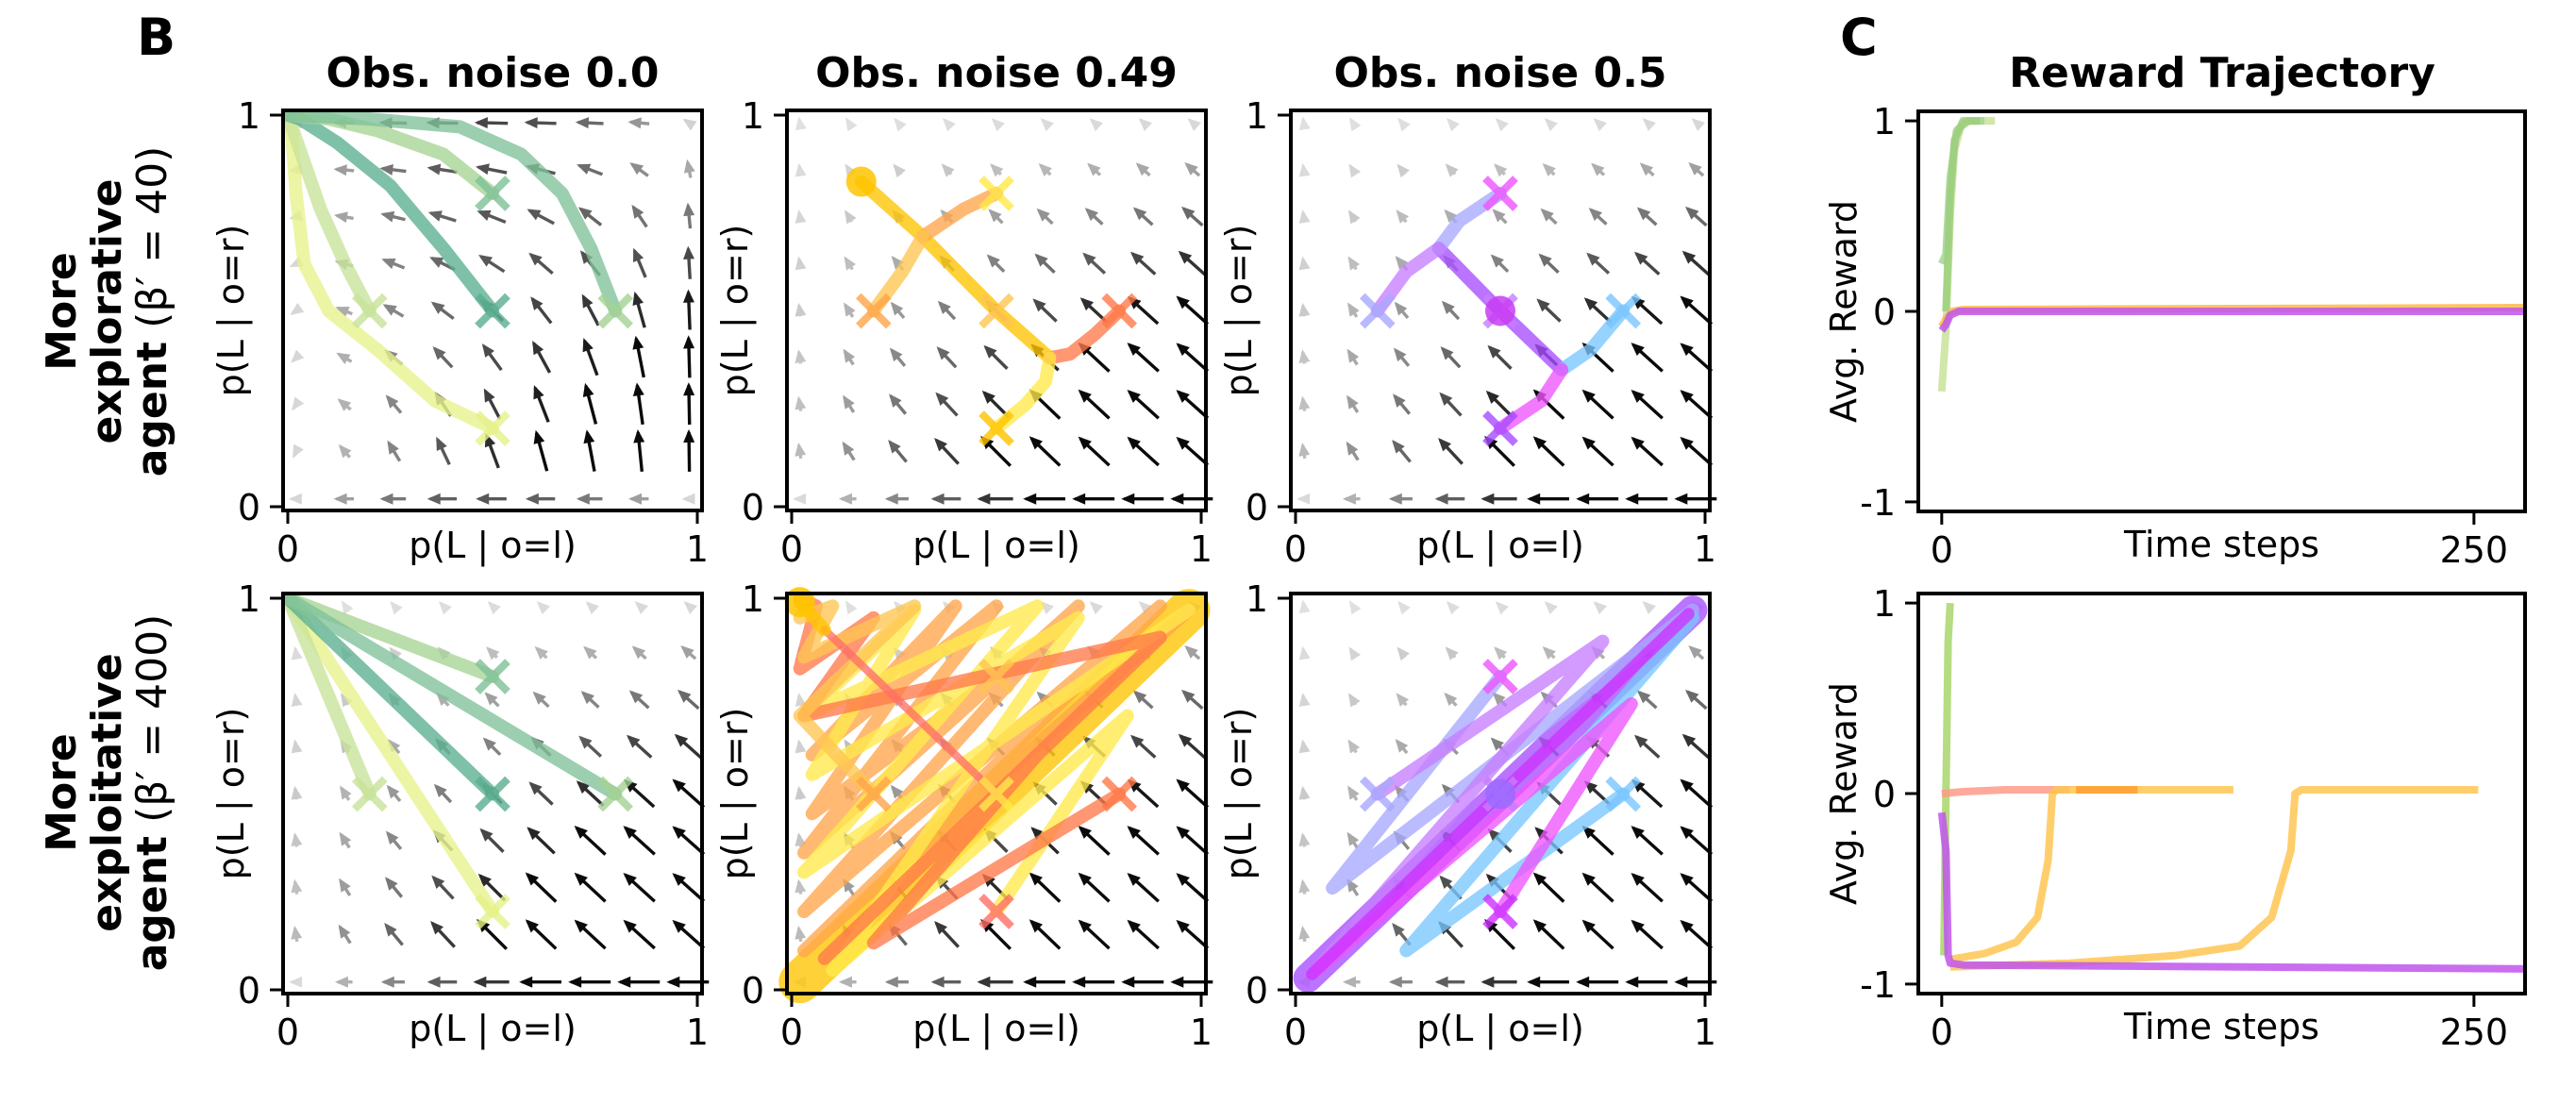 The image size is (2576, 1104). Describe the element at coordinates (996, 676) in the screenshot. I see `x-marker` at that location.